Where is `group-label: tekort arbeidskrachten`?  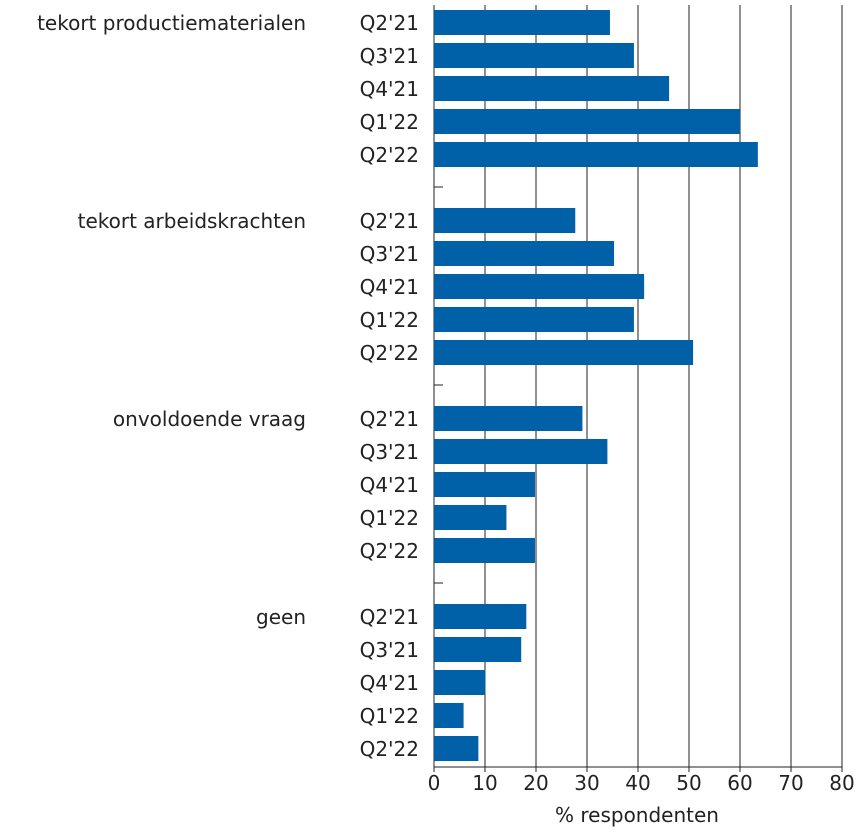 group-label: tekort arbeidskrachten is located at coordinates (192, 221).